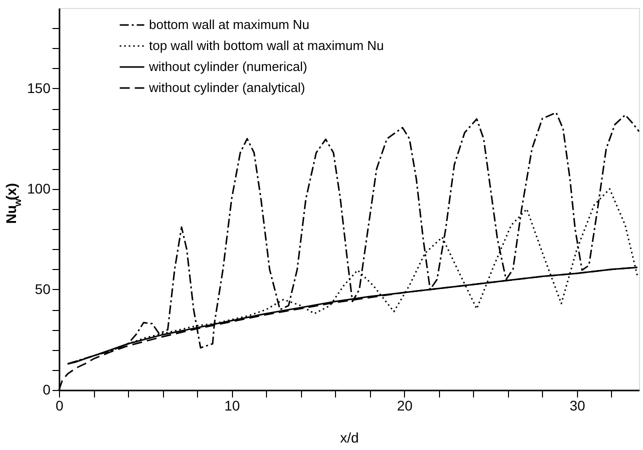  Describe the element at coordinates (229, 24) in the screenshot. I see `legend-label: bottom wall at maximum Nu` at that location.